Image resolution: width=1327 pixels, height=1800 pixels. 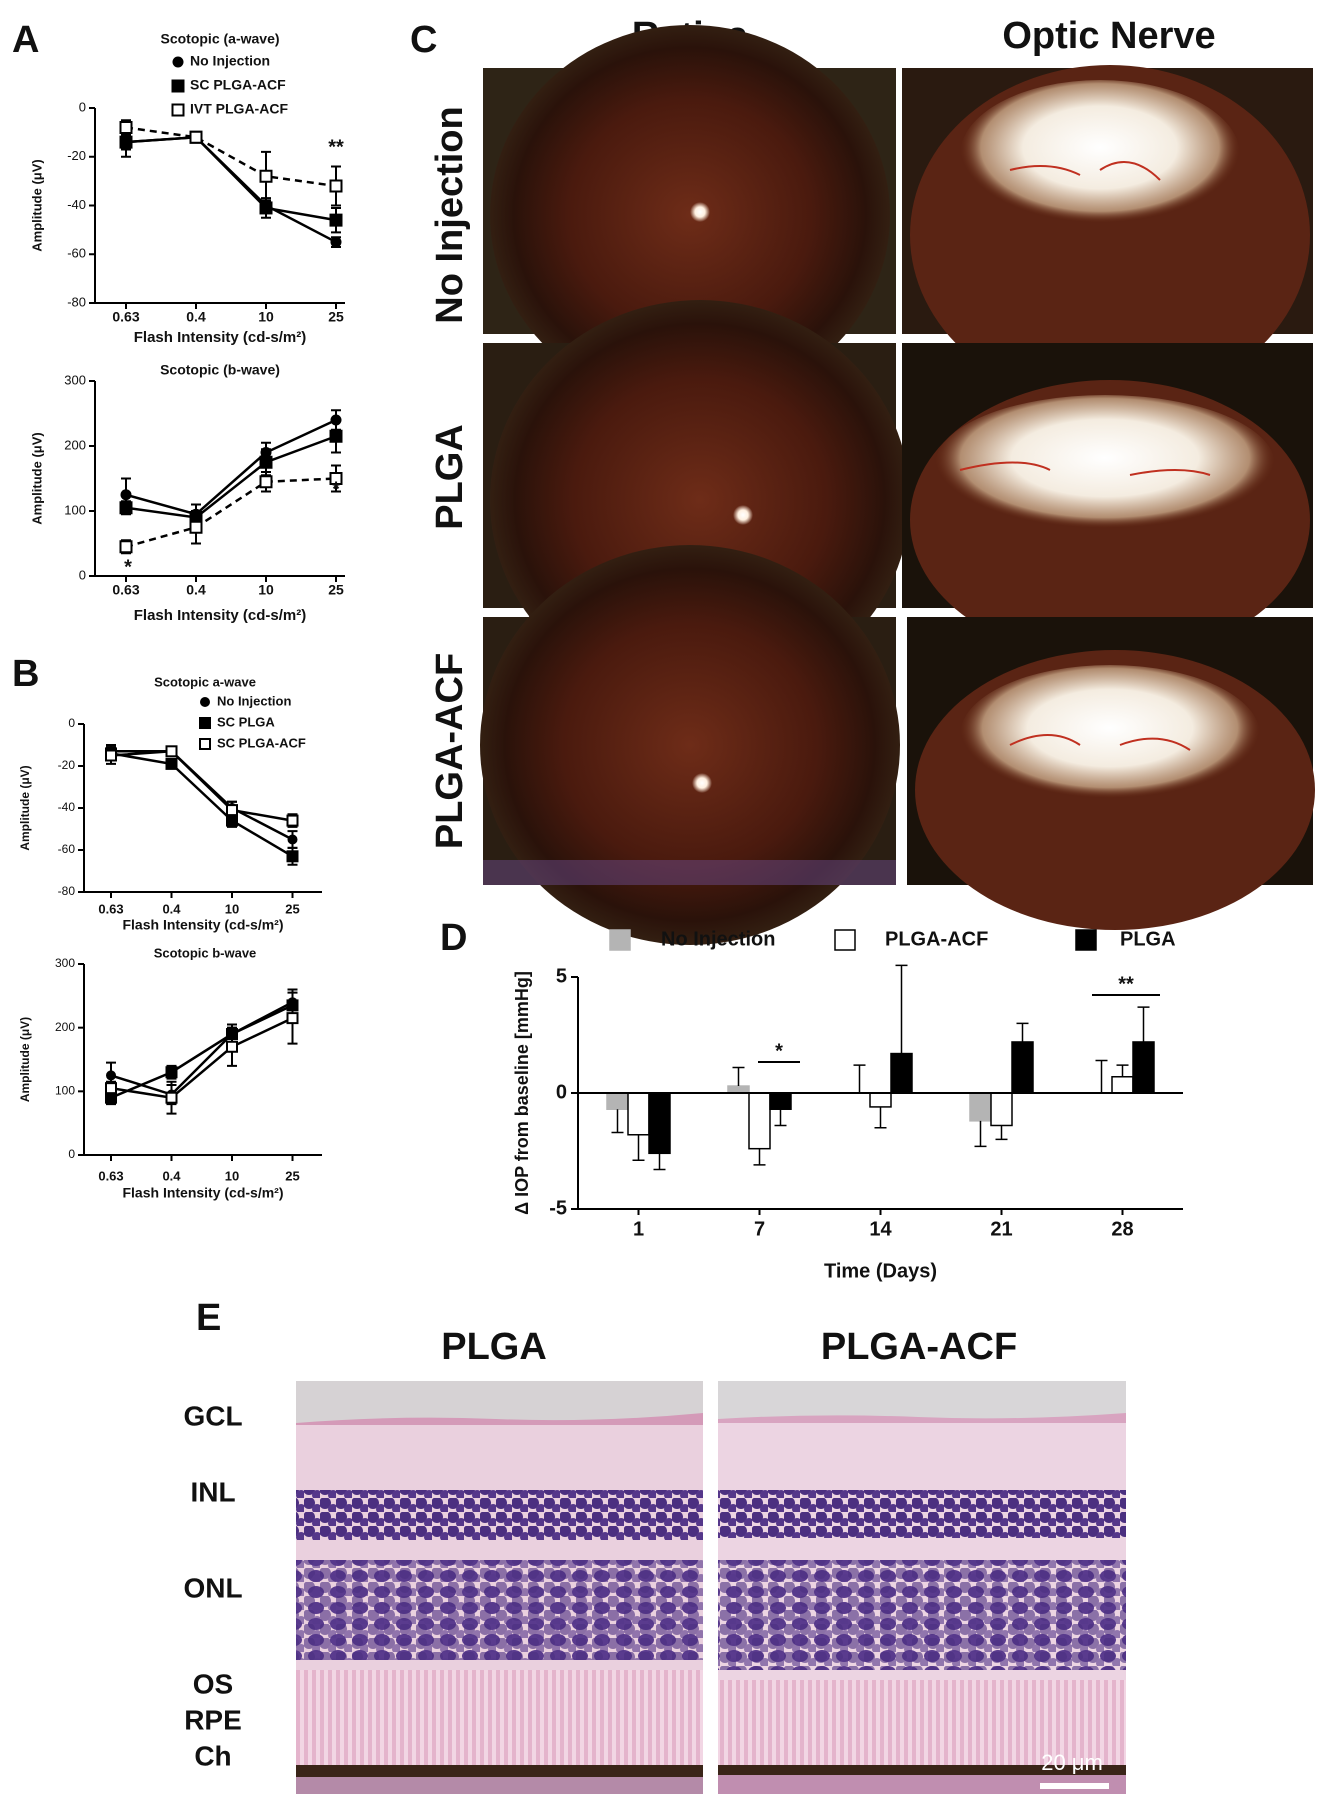 I want to click on x-tick-label: 21, so click(x=1001, y=1229).